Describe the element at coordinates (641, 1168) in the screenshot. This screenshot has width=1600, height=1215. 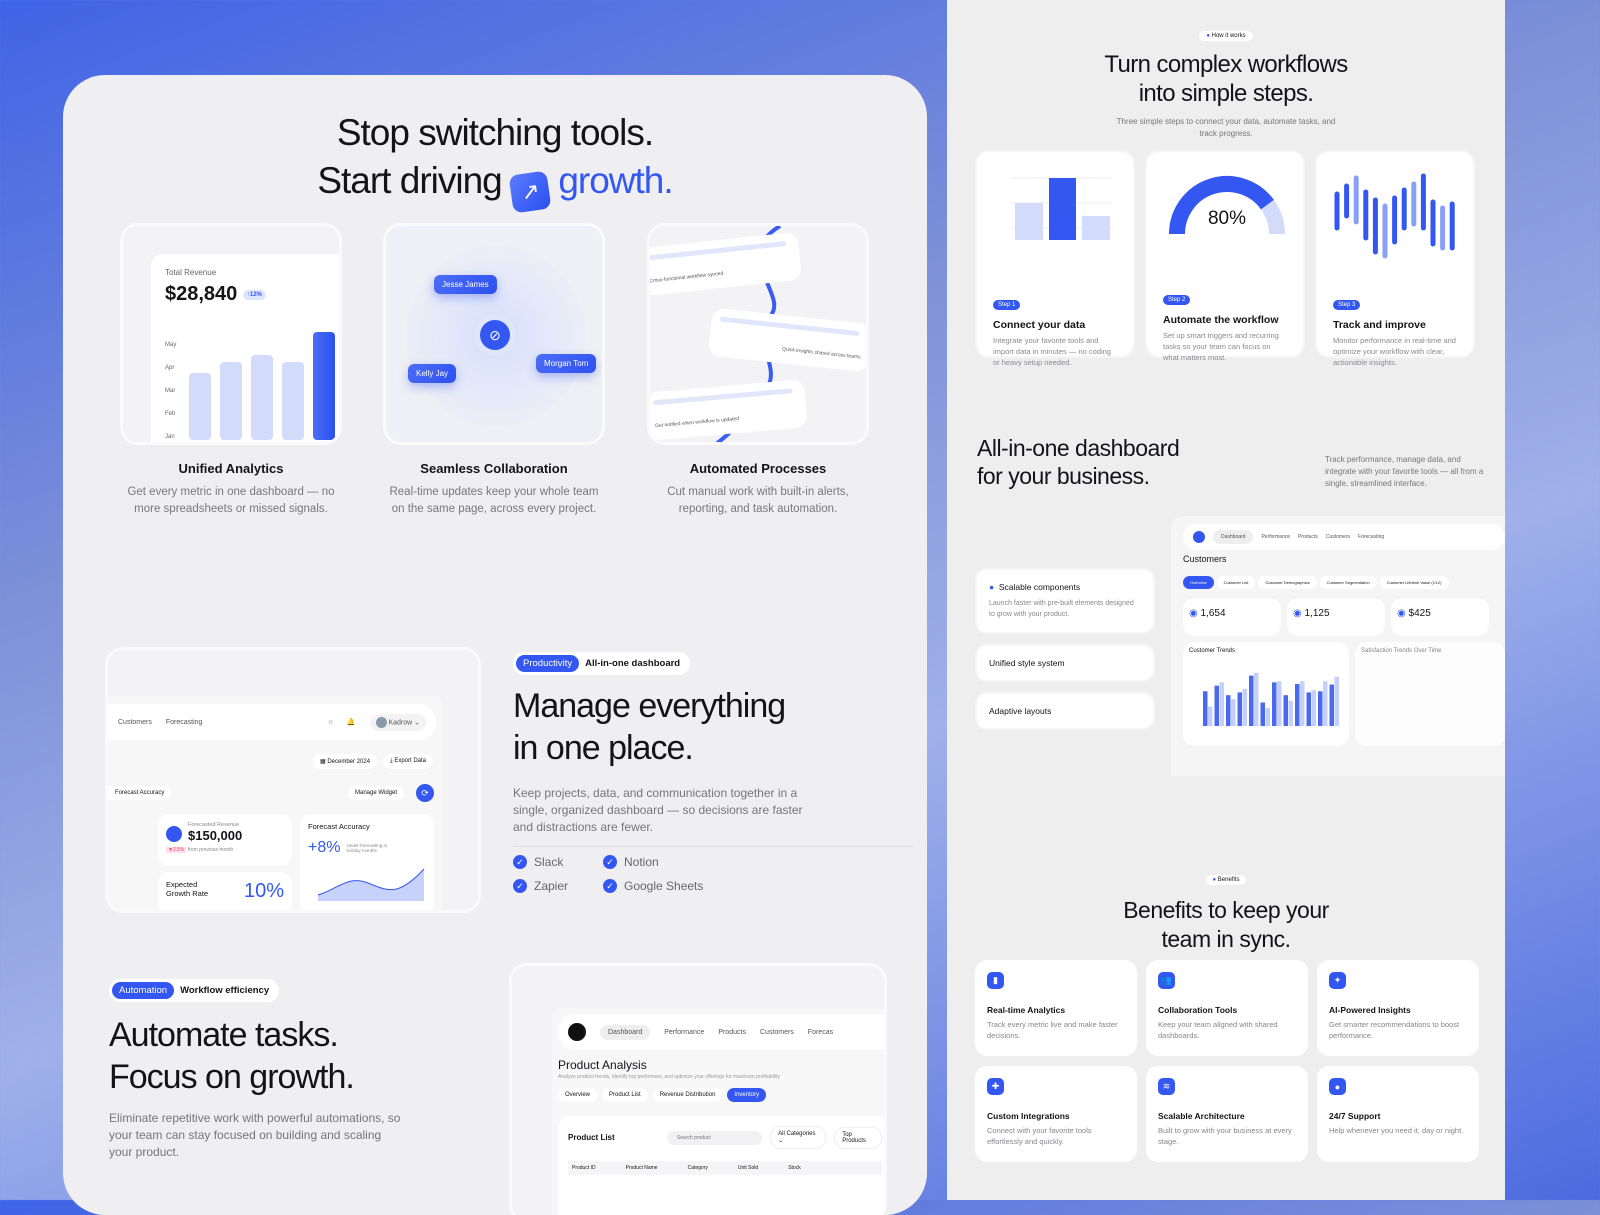
I see `column-header: Product Name` at that location.